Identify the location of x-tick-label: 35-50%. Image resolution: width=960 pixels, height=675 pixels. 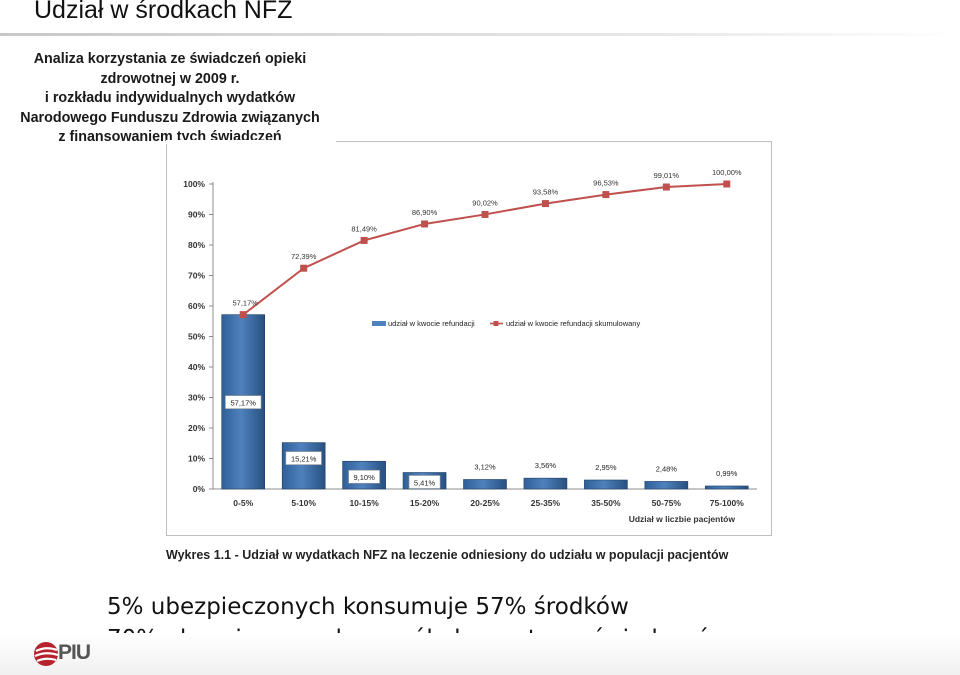
(606, 503).